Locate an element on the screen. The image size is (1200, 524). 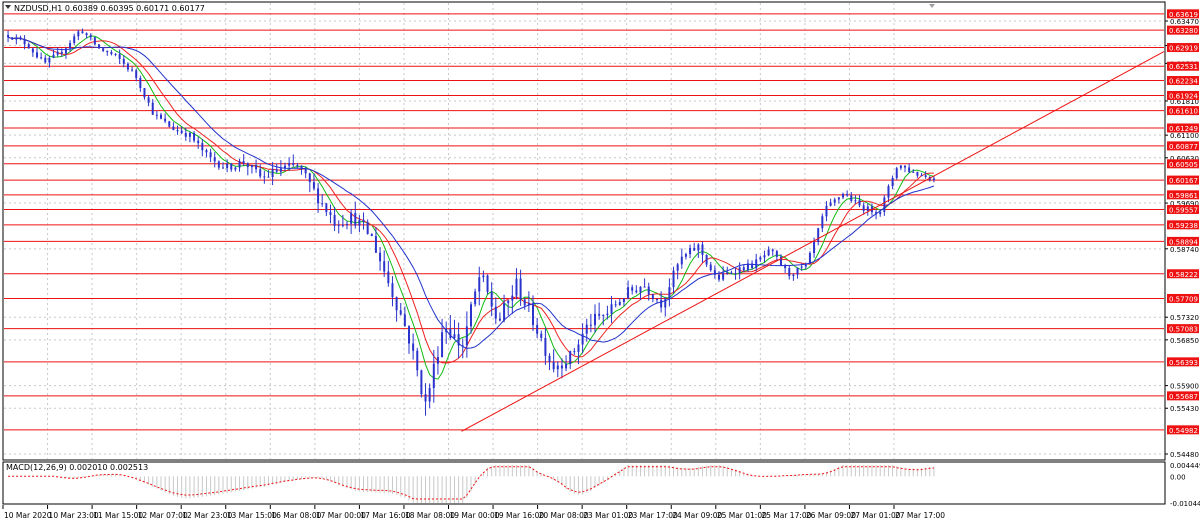
level-badge-label: 0.56393 is located at coordinates (1183, 363).